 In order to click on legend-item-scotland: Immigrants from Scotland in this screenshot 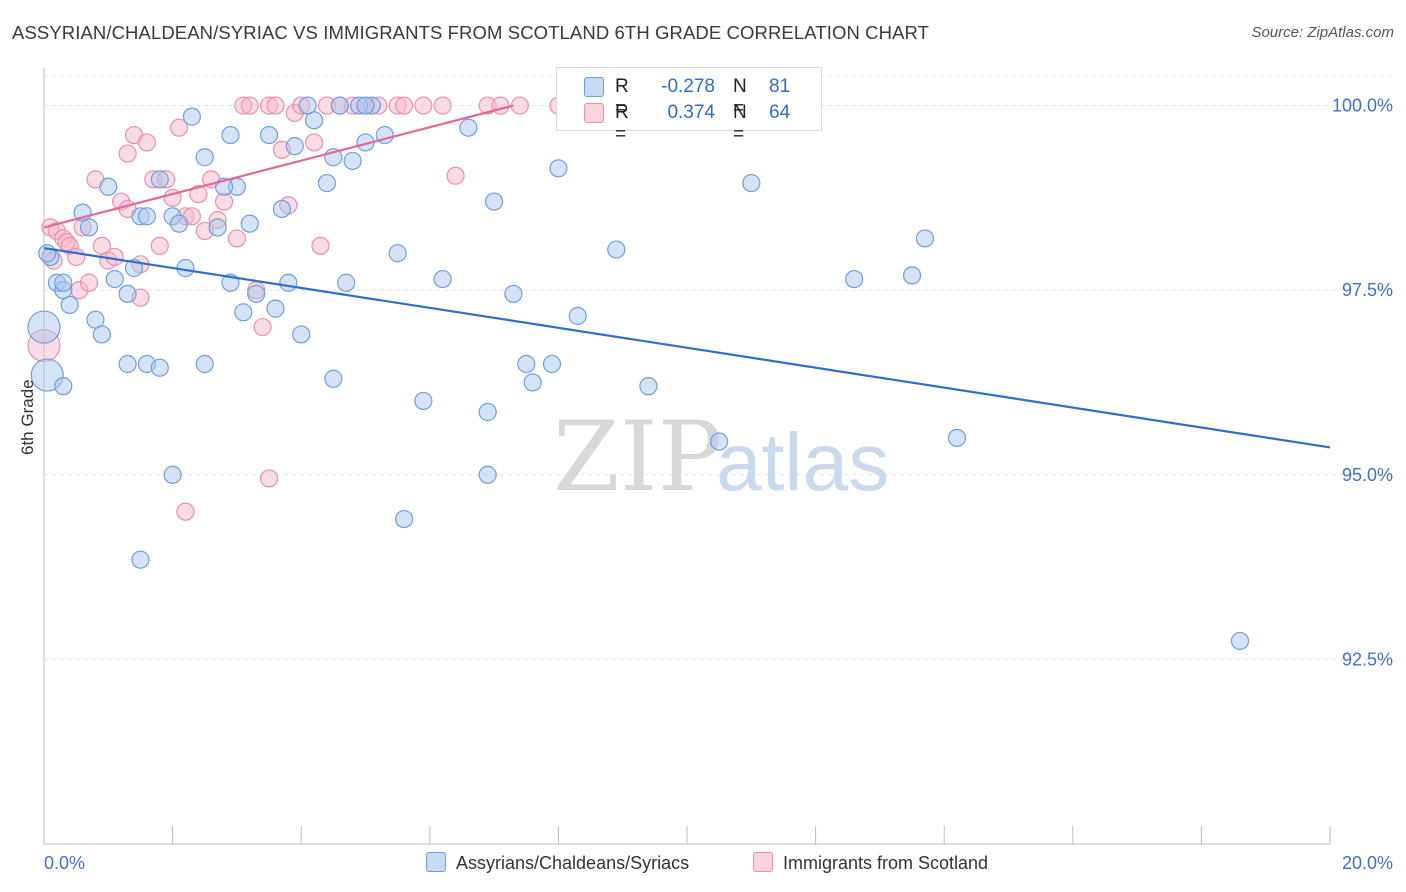, I will do `click(870, 863)`.